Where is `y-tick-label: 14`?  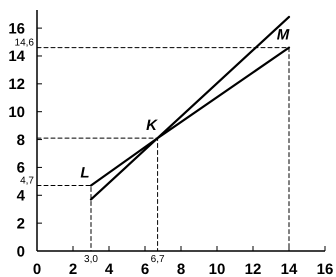 y-tick-label: 14 is located at coordinates (17, 57).